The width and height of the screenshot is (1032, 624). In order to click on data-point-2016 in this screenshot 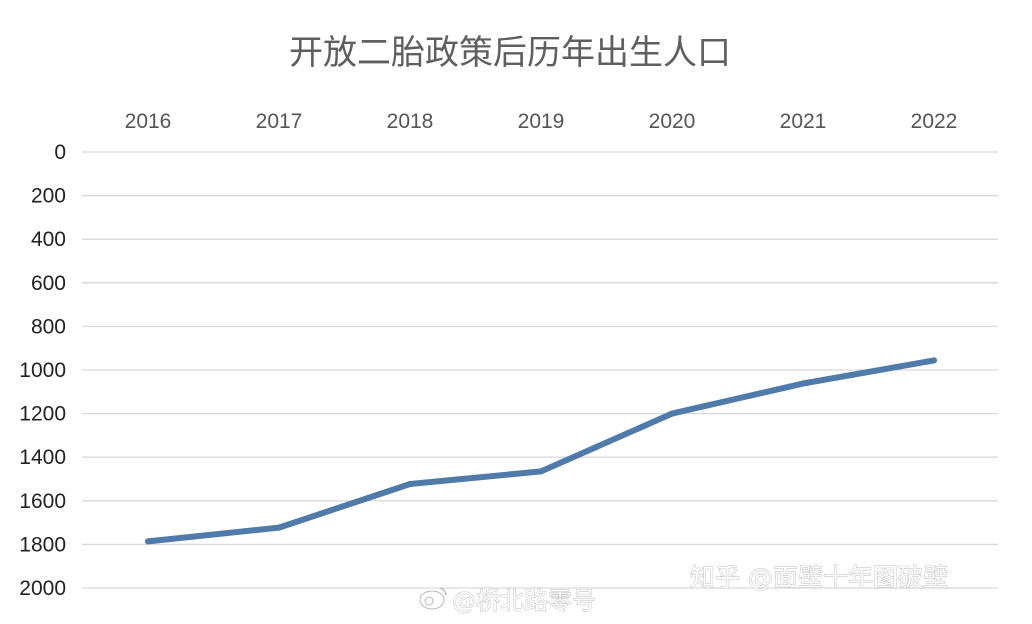, I will do `click(148, 541)`.